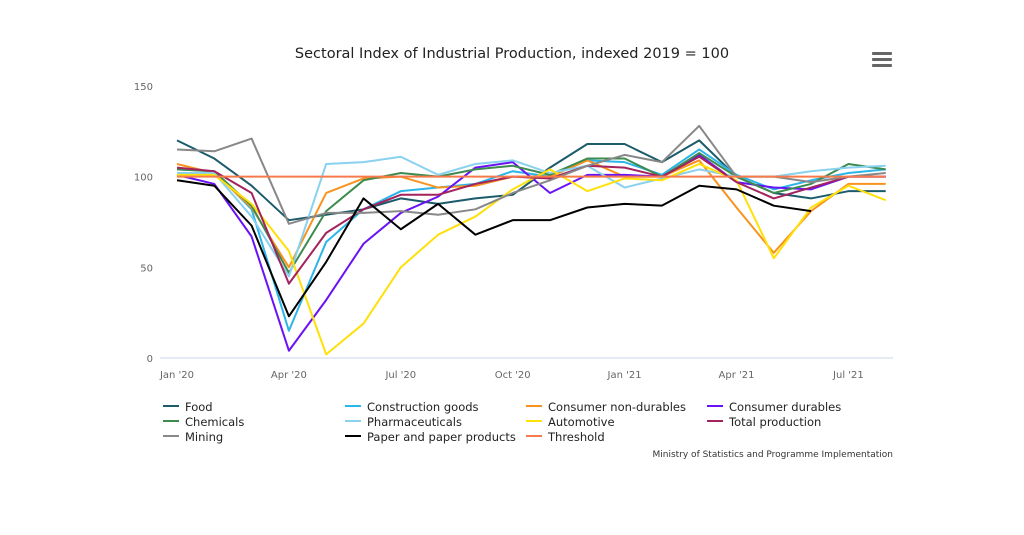  I want to click on x-tick-label: Oct '20, so click(513, 375).